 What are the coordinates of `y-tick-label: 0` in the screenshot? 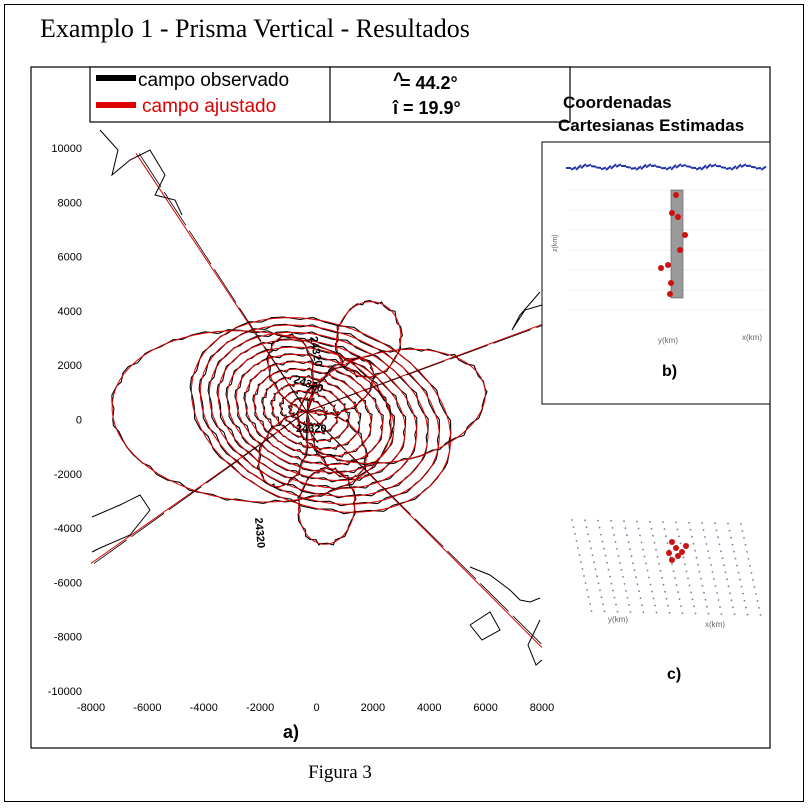 It's located at (79, 421).